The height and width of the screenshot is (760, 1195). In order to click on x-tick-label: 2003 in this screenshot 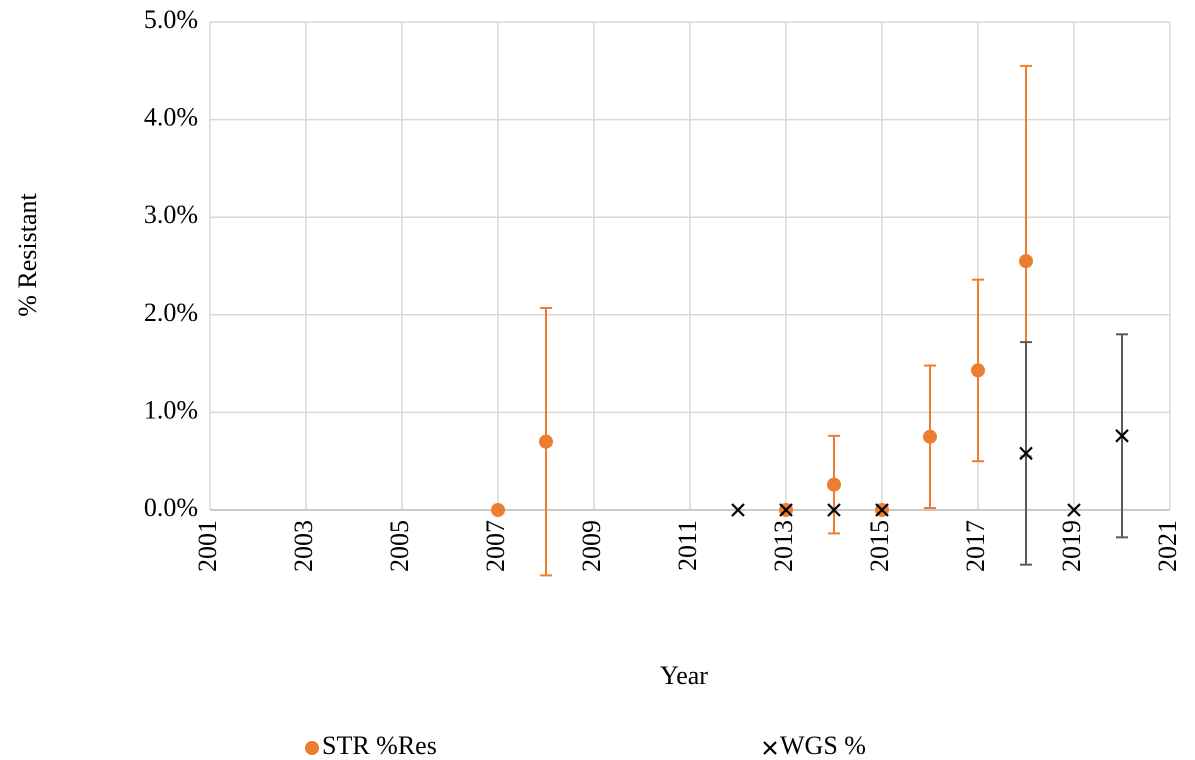, I will do `click(303, 546)`.